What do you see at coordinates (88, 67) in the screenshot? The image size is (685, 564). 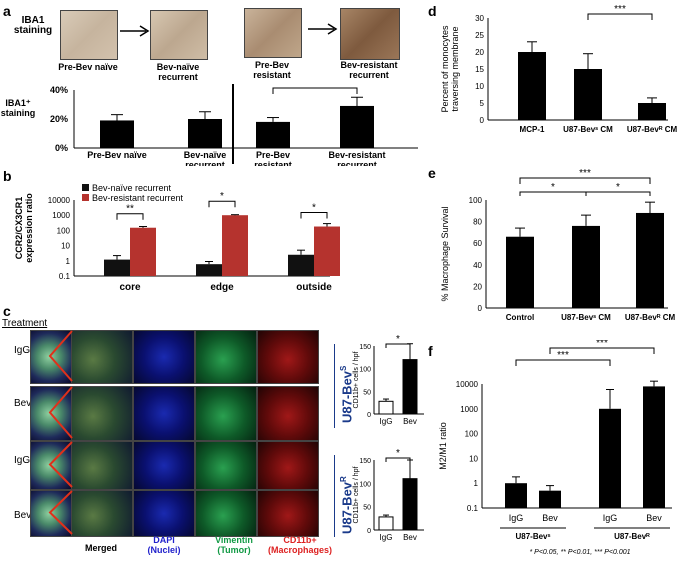 I see `iba1-image-label-1: Pre-Bev naïve` at bounding box center [88, 67].